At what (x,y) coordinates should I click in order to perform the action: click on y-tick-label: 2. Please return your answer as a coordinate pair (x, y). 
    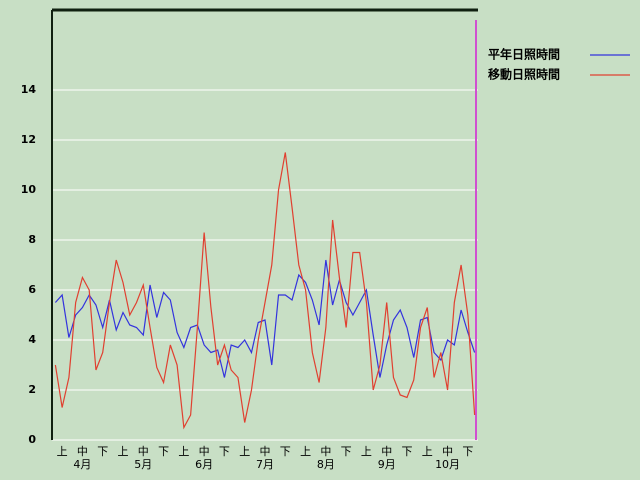
    Looking at the image, I should click on (32, 389).